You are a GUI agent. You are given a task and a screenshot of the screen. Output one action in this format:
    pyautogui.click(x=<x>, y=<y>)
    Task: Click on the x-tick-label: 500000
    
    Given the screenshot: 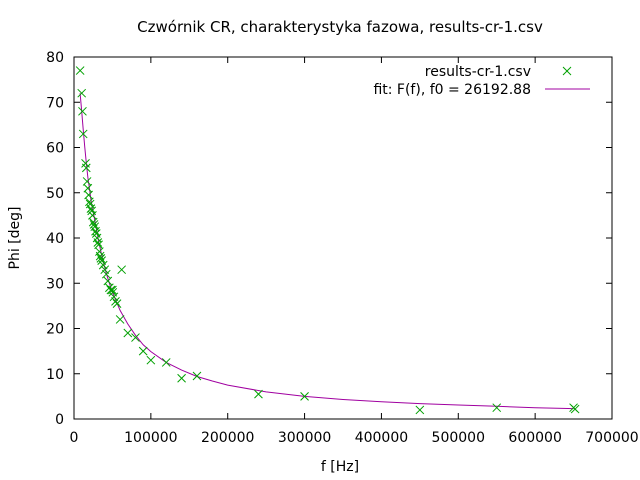 What is the action you would take?
    pyautogui.click(x=458, y=438)
    